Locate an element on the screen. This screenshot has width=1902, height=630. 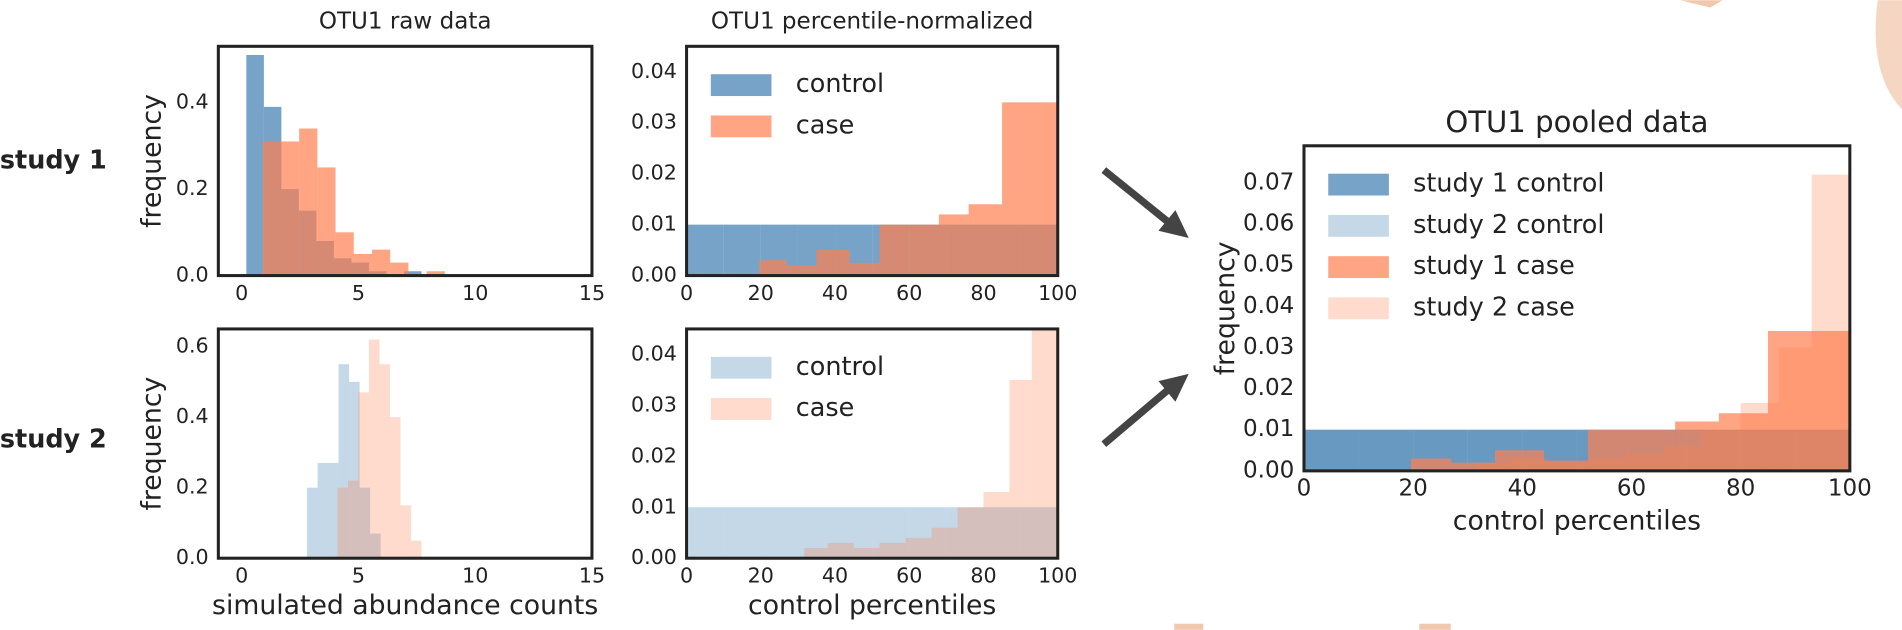
y-tick-label: 0.4 is located at coordinates (192, 102).